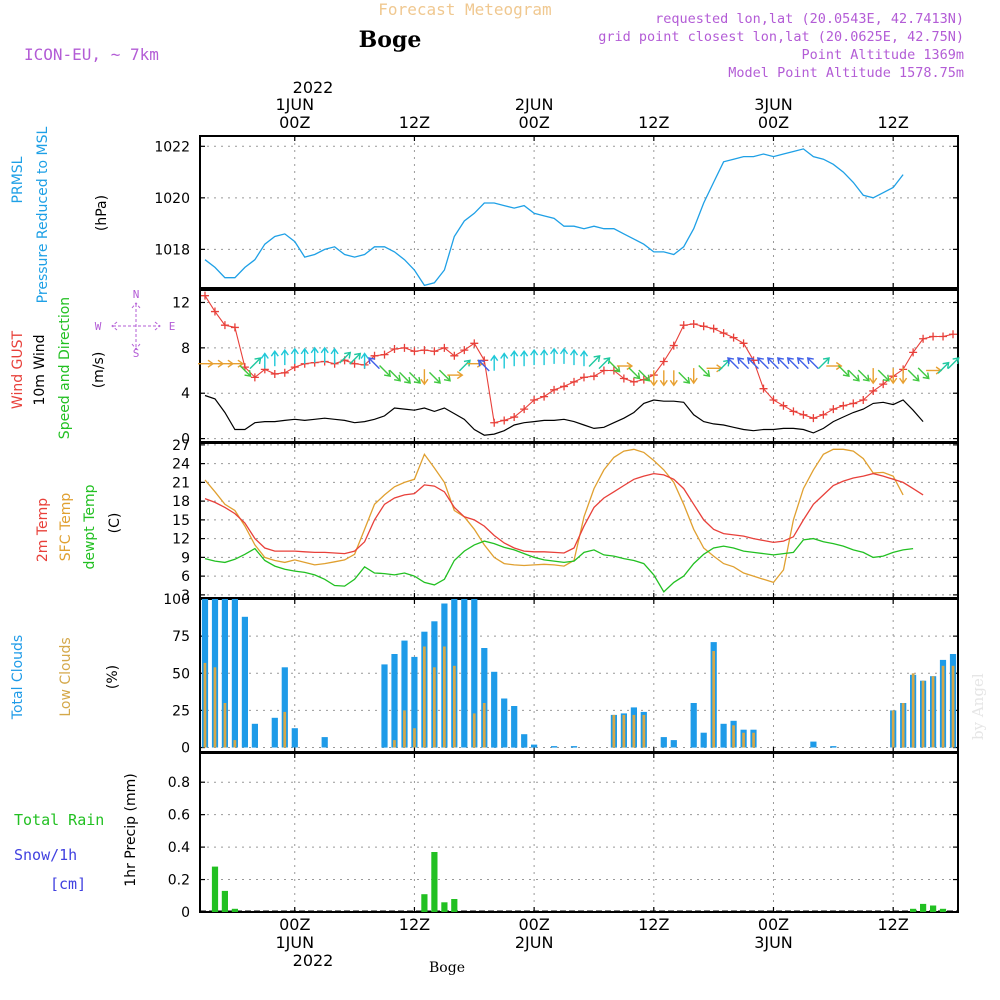 This screenshot has width=1000, height=1000. Describe the element at coordinates (136, 353) in the screenshot. I see `compass-s: S` at that location.